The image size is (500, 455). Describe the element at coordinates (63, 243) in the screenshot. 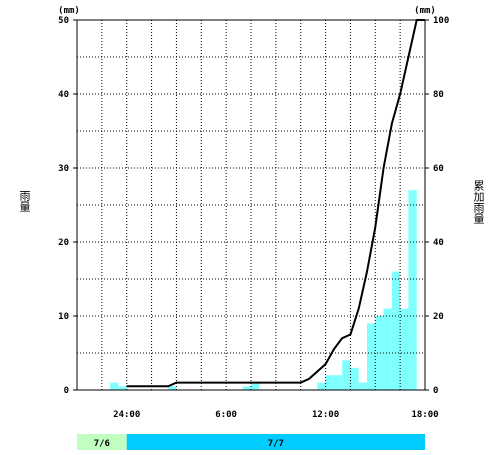

I see `left-tick-label: 20` at that location.